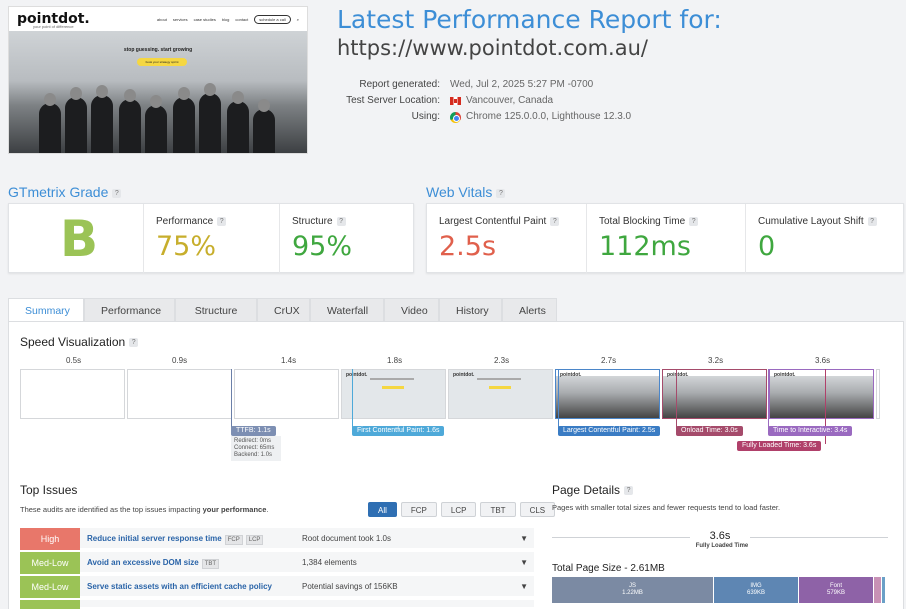 The image size is (906, 609). Describe the element at coordinates (204, 19) in the screenshot. I see `thumb-menu-item: case studies` at that location.